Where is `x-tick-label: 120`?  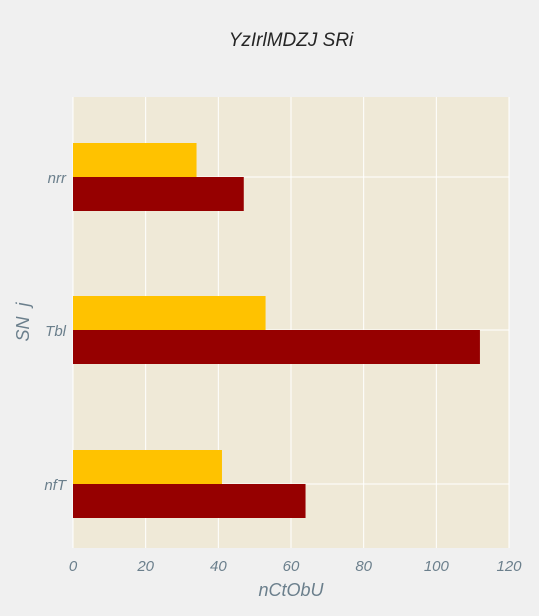
x-tick-label: 120 is located at coordinates (509, 566).